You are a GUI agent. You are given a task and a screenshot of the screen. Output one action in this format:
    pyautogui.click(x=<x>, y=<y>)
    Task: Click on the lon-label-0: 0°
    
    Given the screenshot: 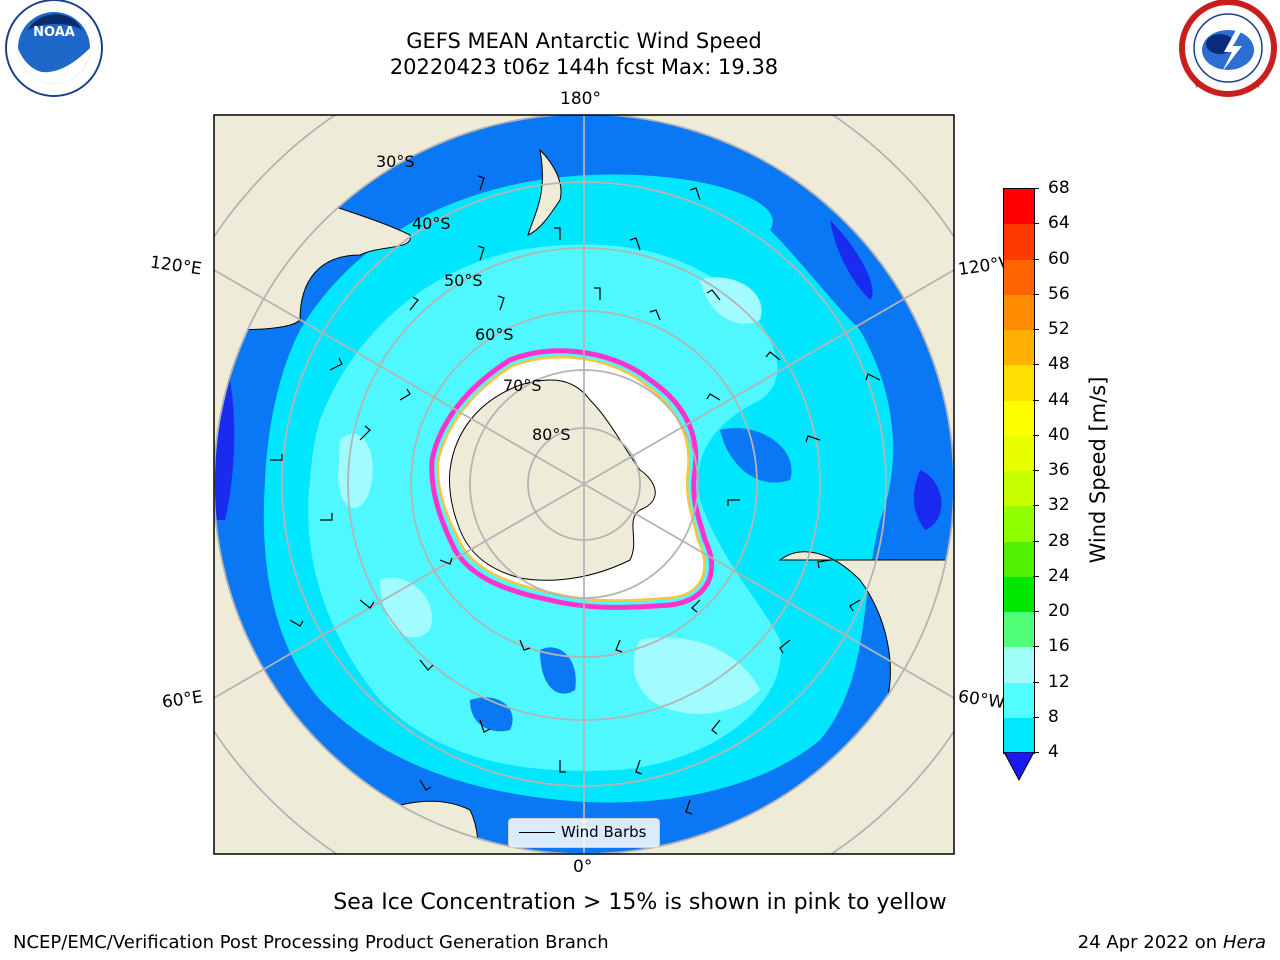 What is the action you would take?
    pyautogui.click(x=583, y=867)
    